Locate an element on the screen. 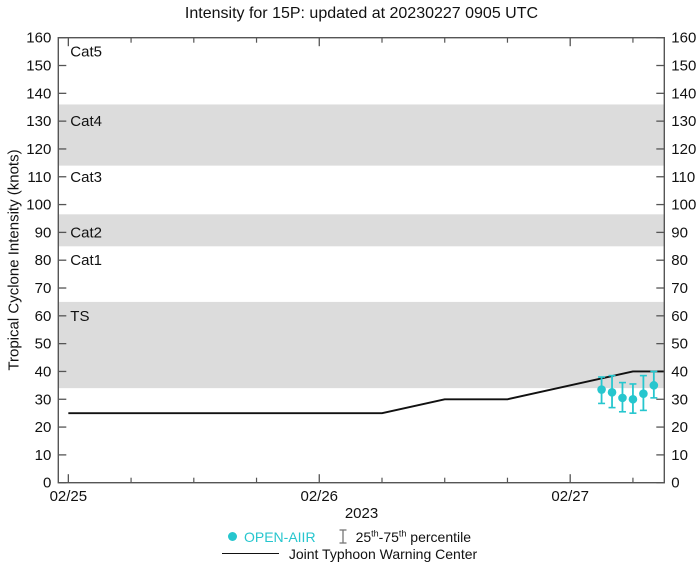 The height and width of the screenshot is (570, 699). y-tick-label-right: 110 is located at coordinates (683, 177).